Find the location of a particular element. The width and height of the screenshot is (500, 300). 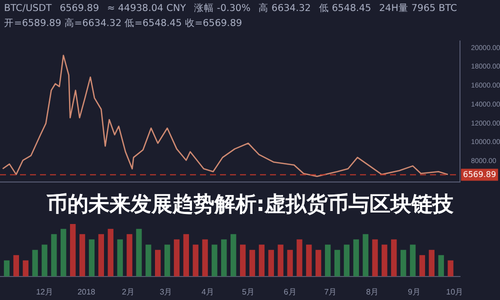

ref-line-label: 6569.89 is located at coordinates (479, 174).